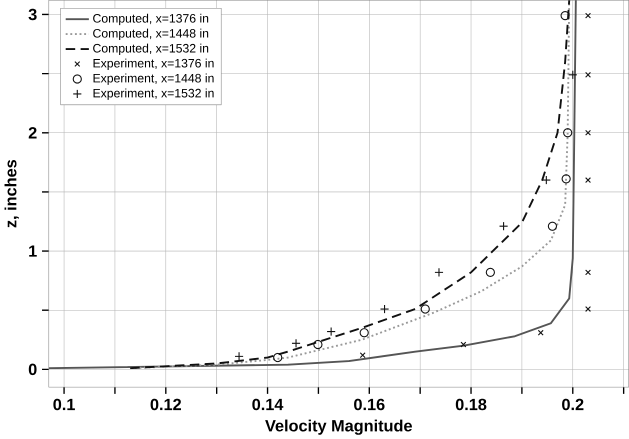  What do you see at coordinates (573, 404) in the screenshot?
I see `x-tick-label: 0.2` at bounding box center [573, 404].